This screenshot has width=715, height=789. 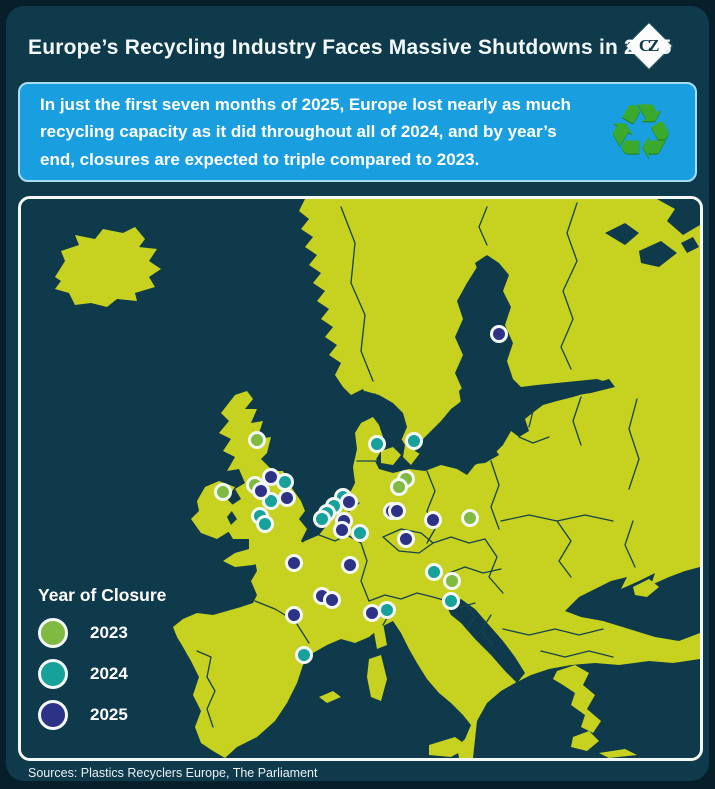 I want to click on islands-peninsulas, so click(x=489, y=668).